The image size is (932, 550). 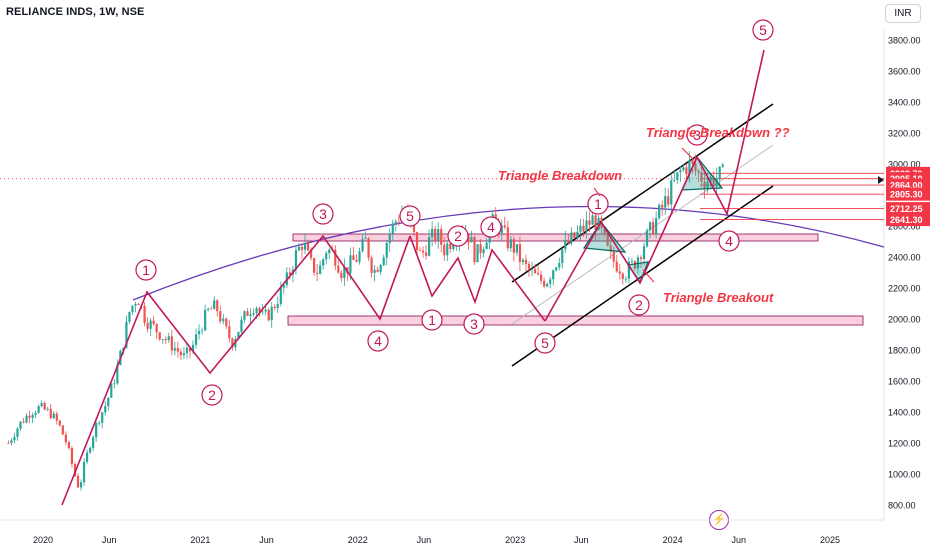 I want to click on currency-selector: INR, so click(x=903, y=13).